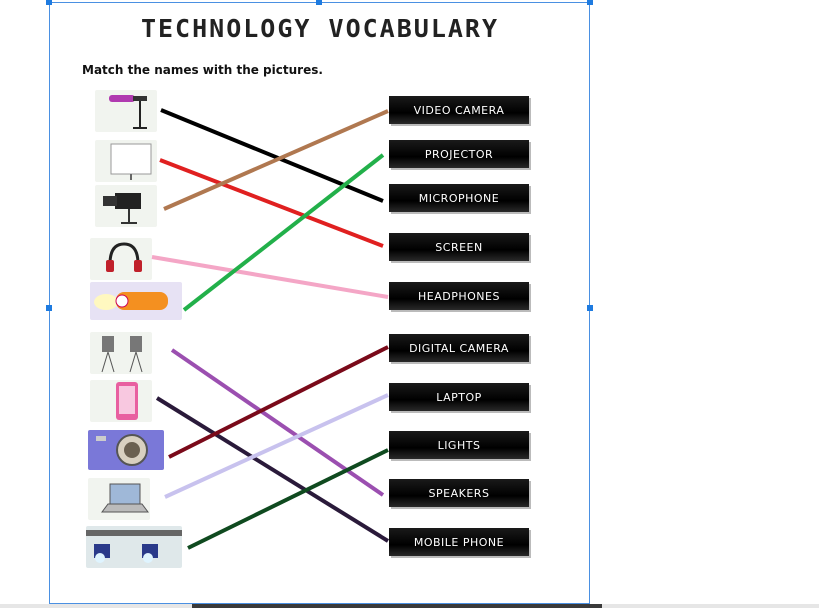 This screenshot has width=819, height=608. I want to click on resize-handle-middle-left, so click(49, 308).